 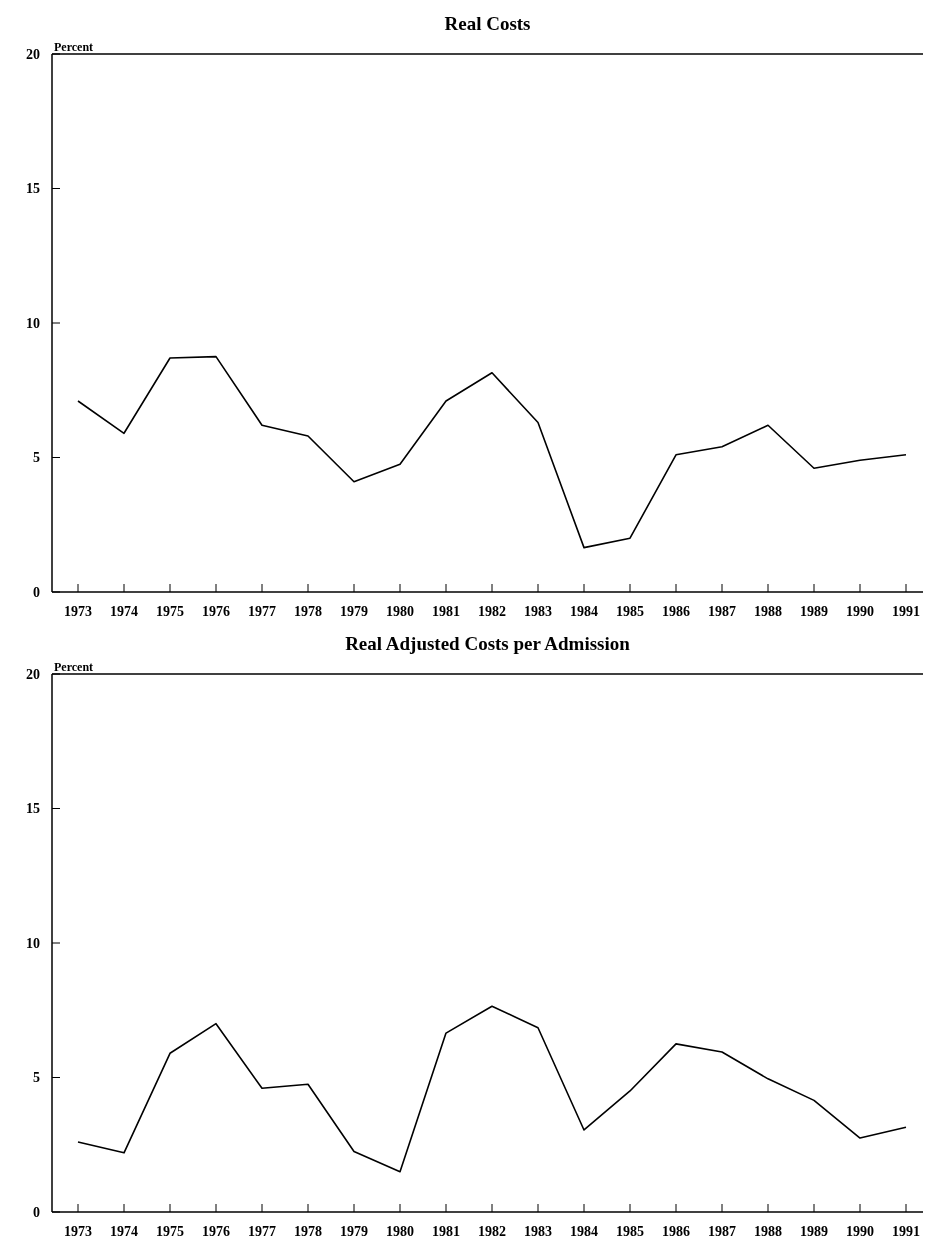 What do you see at coordinates (488, 643) in the screenshot?
I see `chart-title: Real Adjusted Costs per Admission` at bounding box center [488, 643].